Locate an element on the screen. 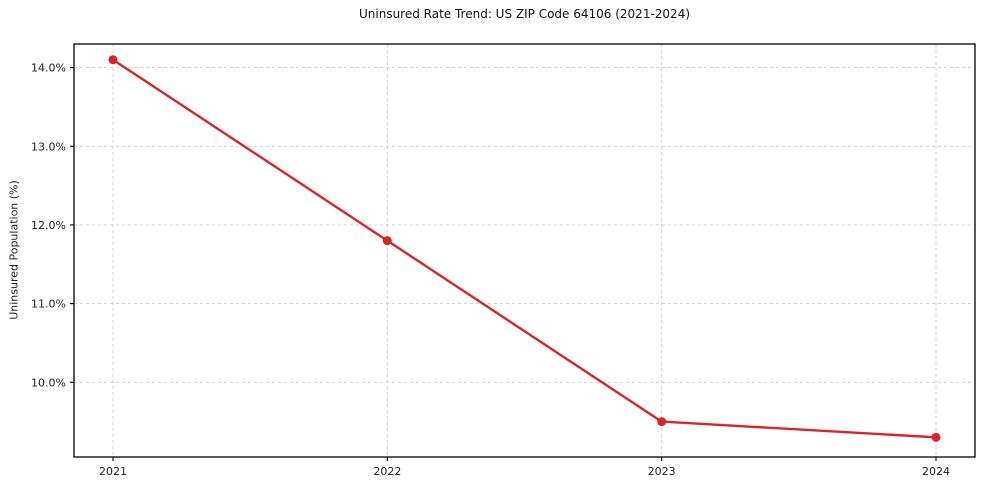 The image size is (989, 490). x-tick-label: 2024 is located at coordinates (936, 471).